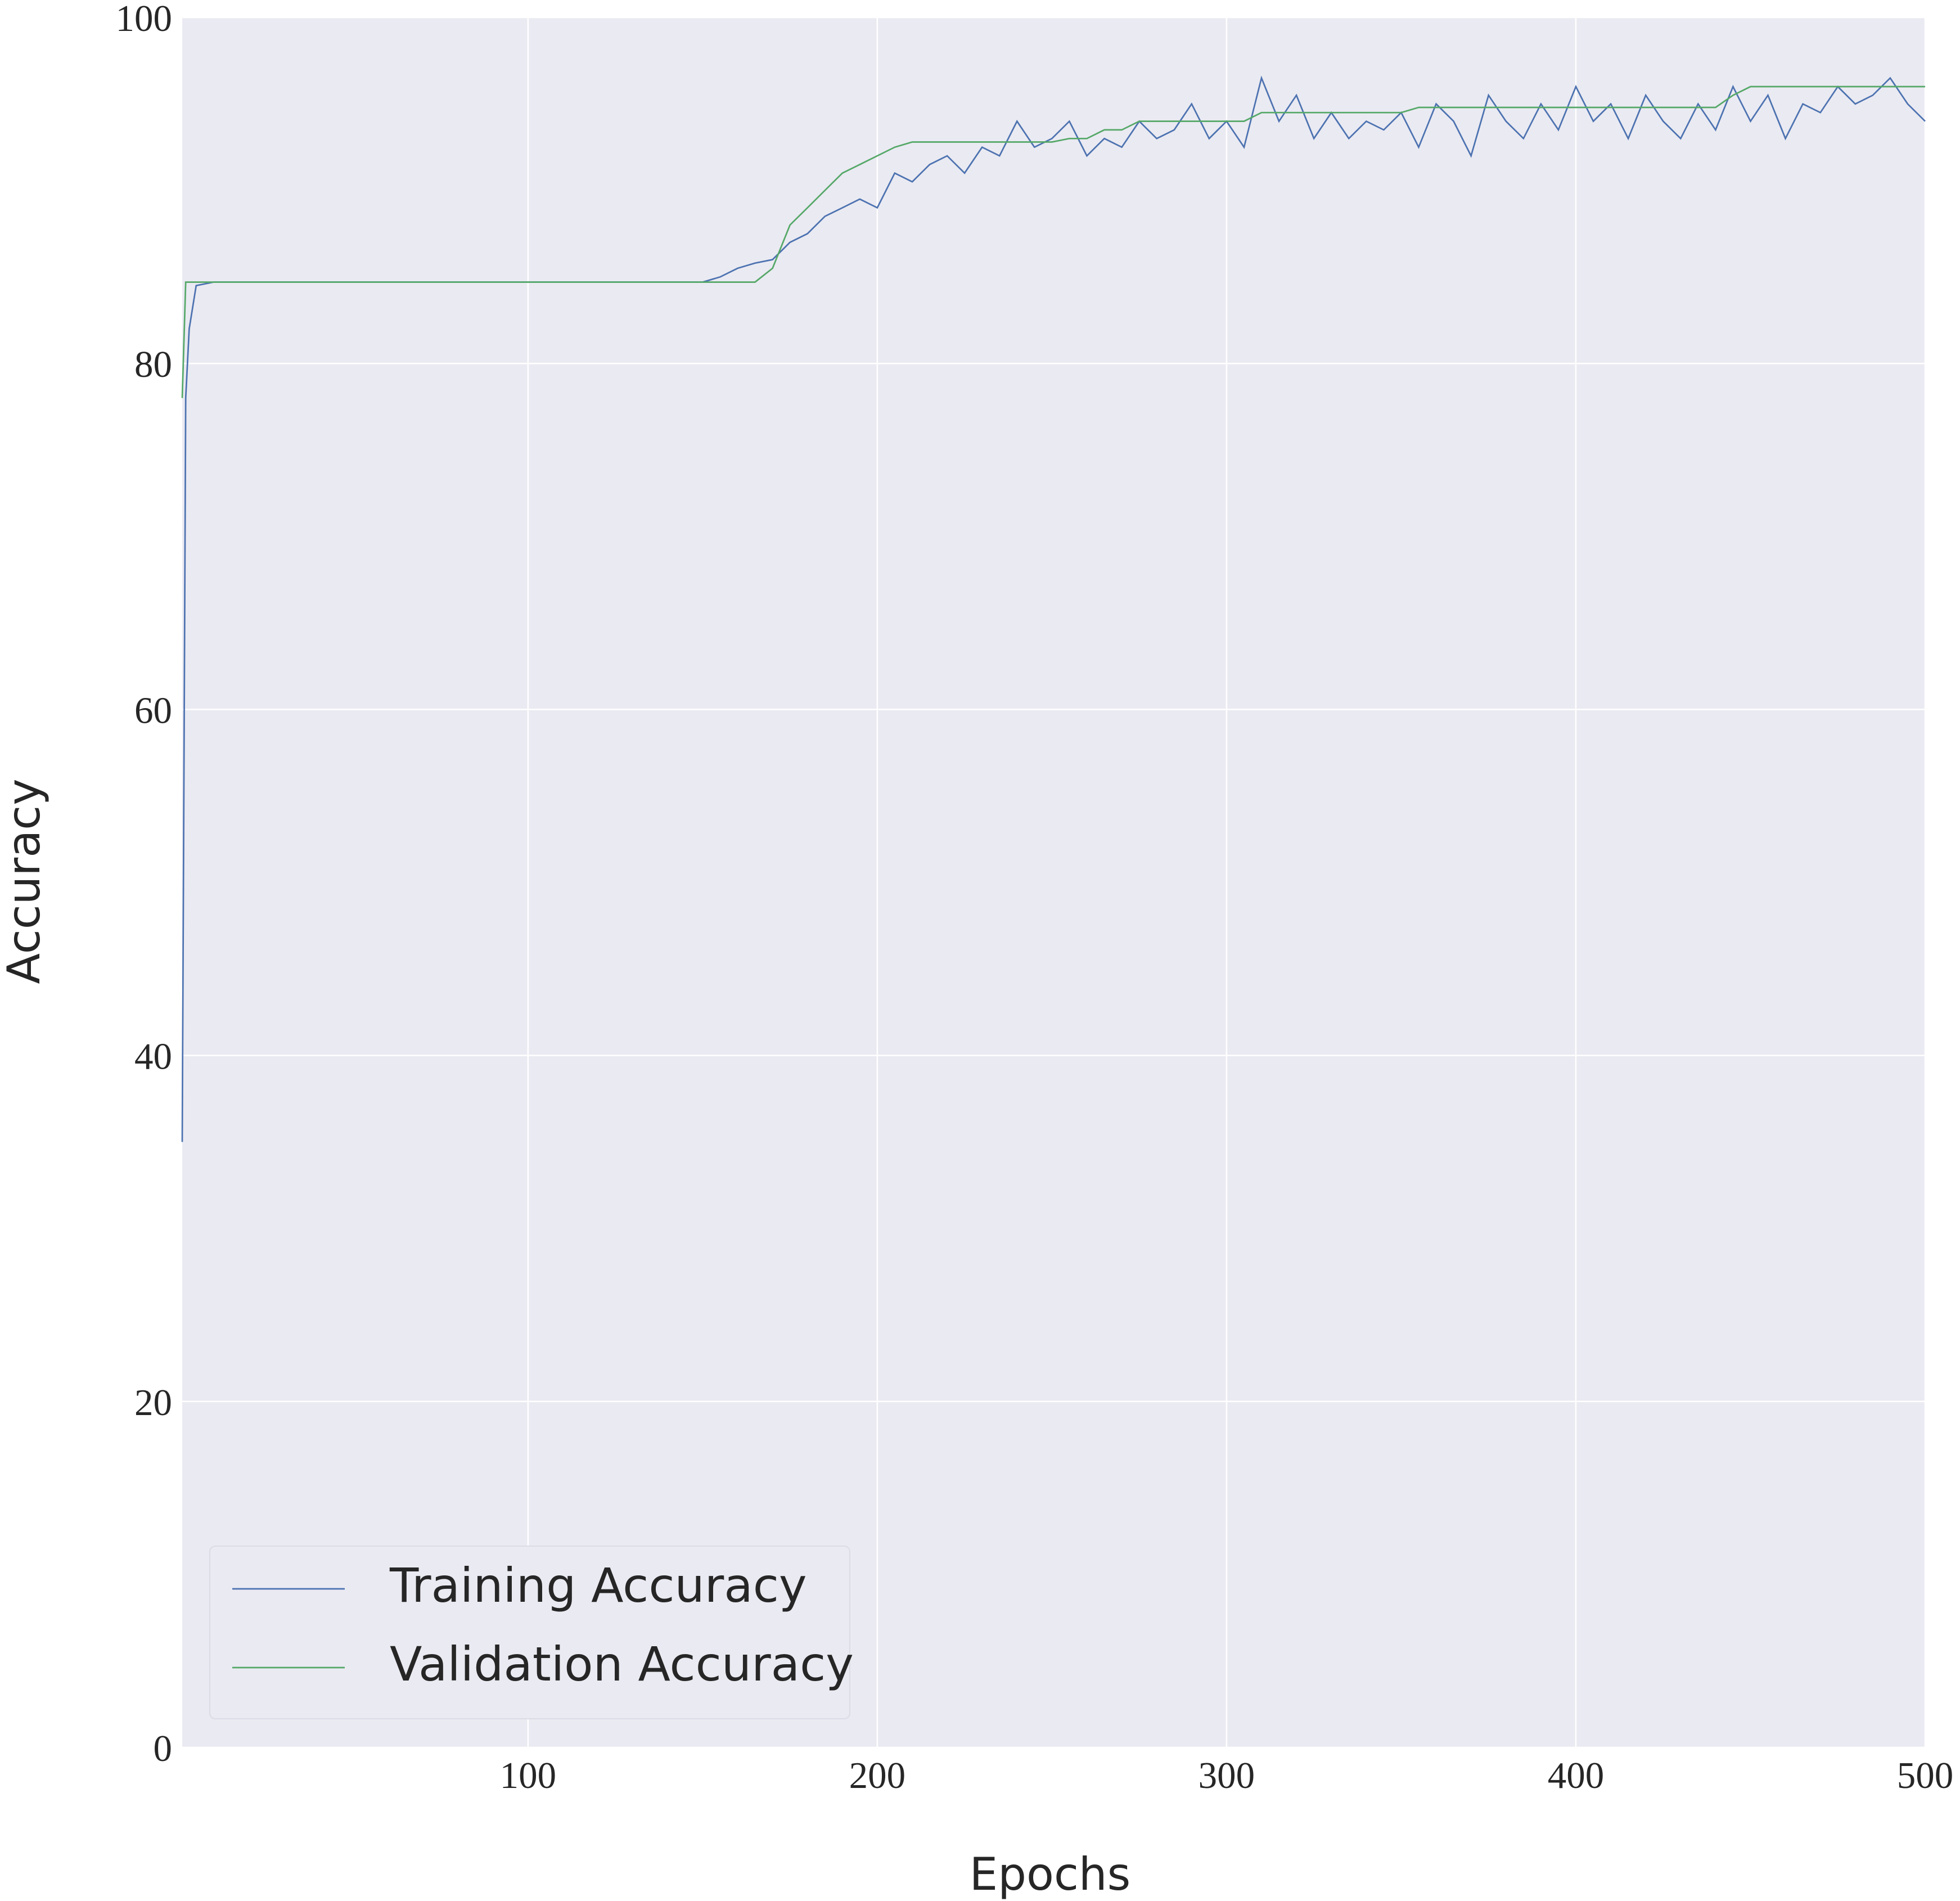 The width and height of the screenshot is (1960, 1901). Describe the element at coordinates (163, 1748) in the screenshot. I see `y-tick-label: 0` at that location.